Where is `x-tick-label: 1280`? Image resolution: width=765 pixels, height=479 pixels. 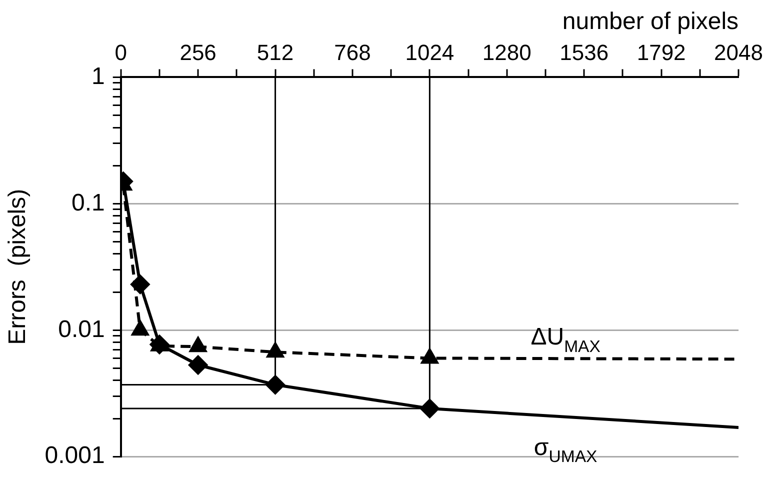 x-tick-label: 1280 is located at coordinates (507, 53).